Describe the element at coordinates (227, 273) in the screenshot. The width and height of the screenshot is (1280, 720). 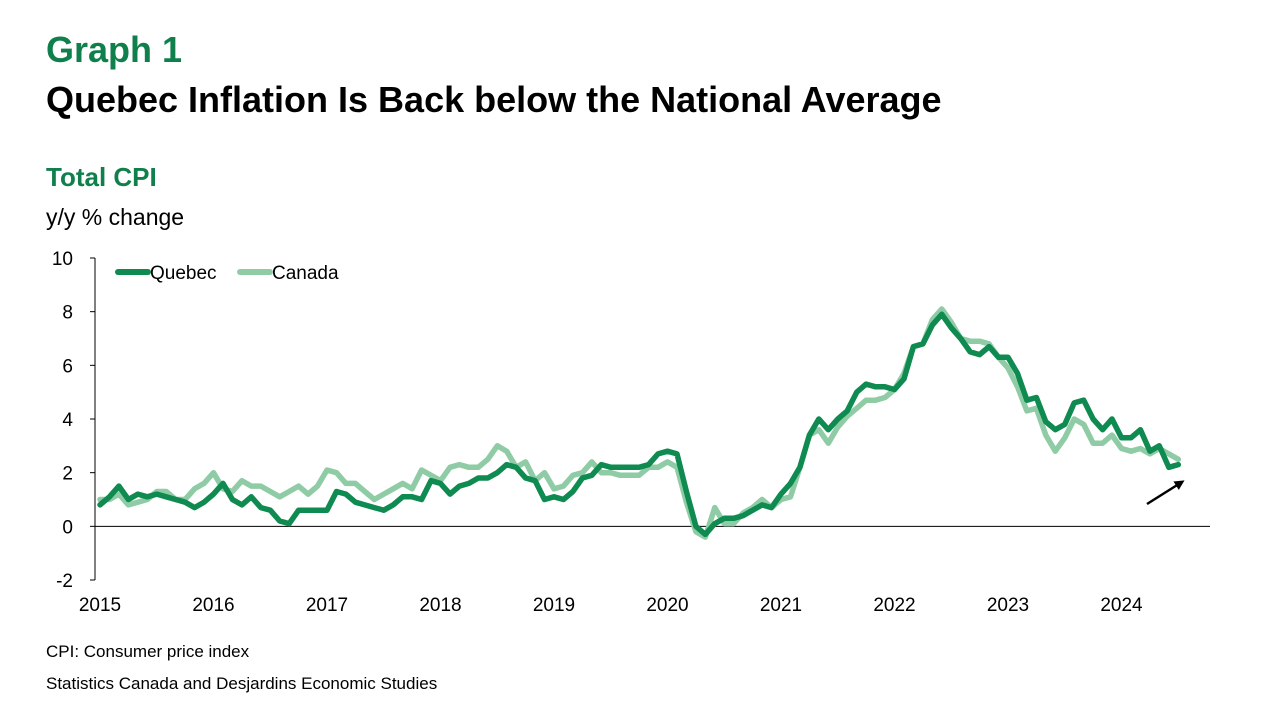
I see `legend: Quebec Canada` at that location.